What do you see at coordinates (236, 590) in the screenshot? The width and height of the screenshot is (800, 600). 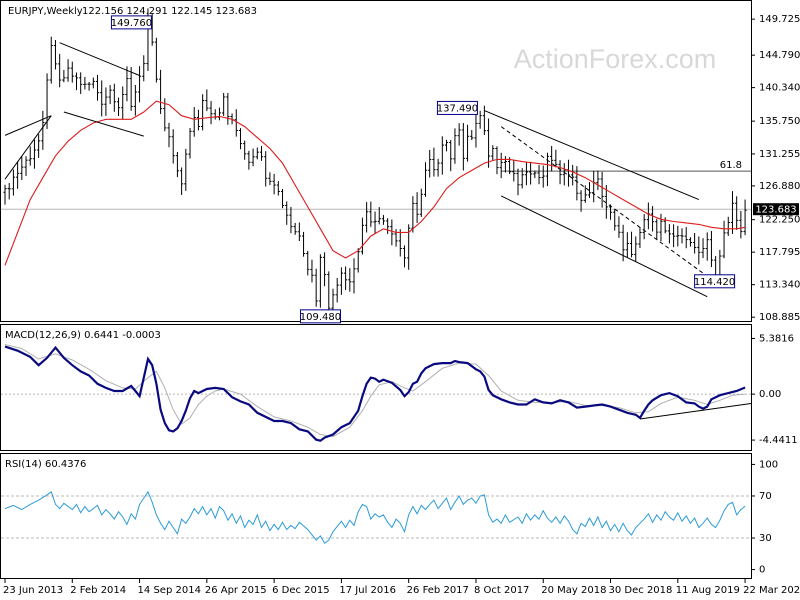 I see `x-tick-label: 26 Apr 2015` at bounding box center [236, 590].